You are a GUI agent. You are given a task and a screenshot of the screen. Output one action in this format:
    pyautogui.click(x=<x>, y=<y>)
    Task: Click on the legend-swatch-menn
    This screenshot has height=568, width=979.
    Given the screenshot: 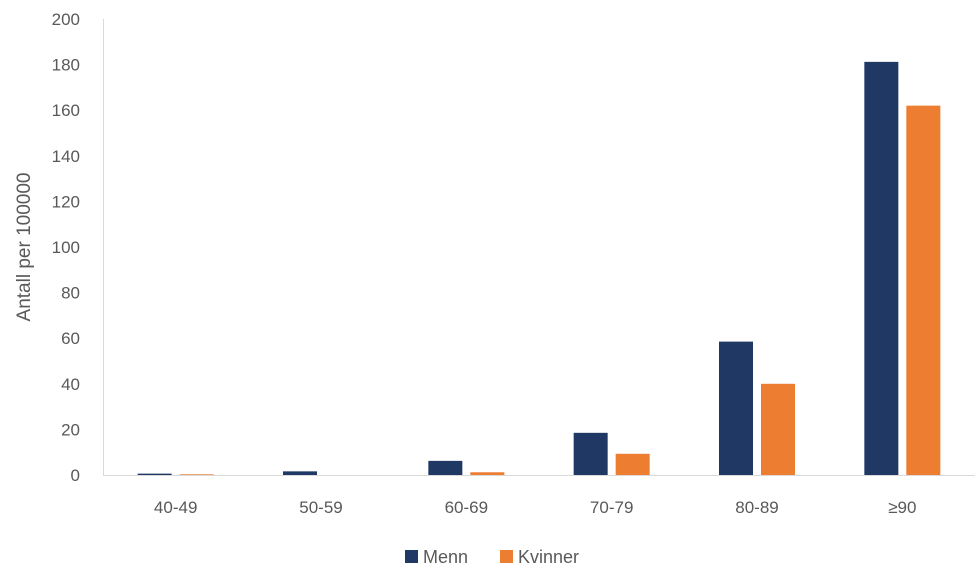 What is the action you would take?
    pyautogui.click(x=411, y=556)
    